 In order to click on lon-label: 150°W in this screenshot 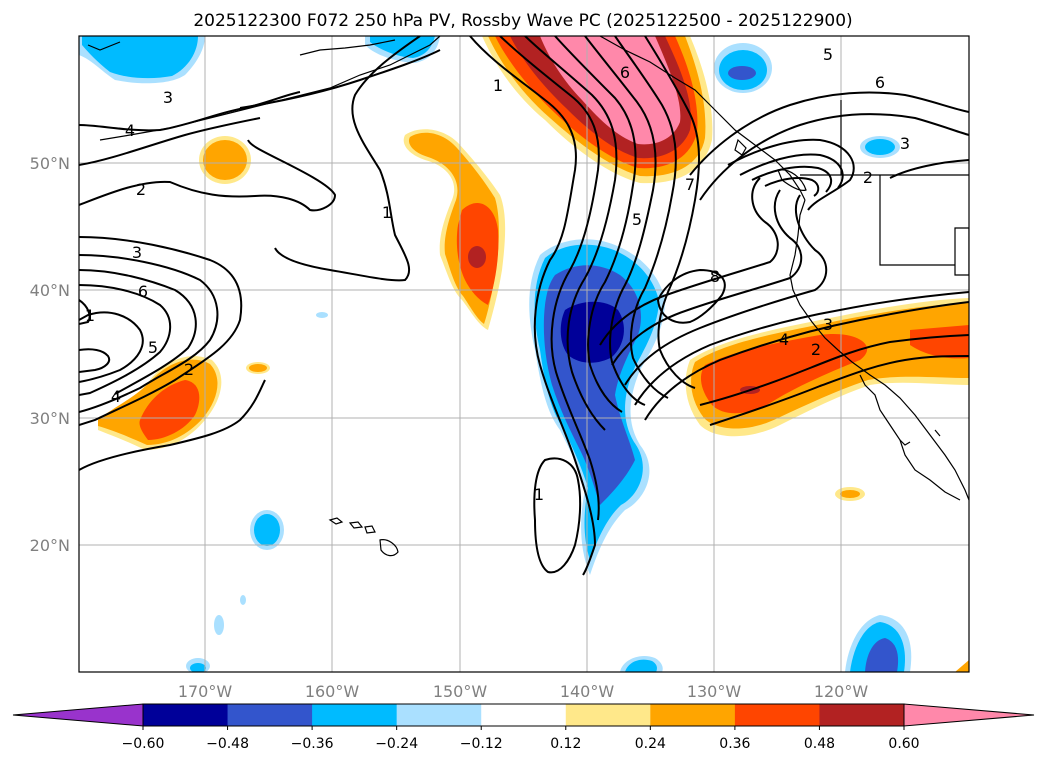, I will do `click(460, 691)`.